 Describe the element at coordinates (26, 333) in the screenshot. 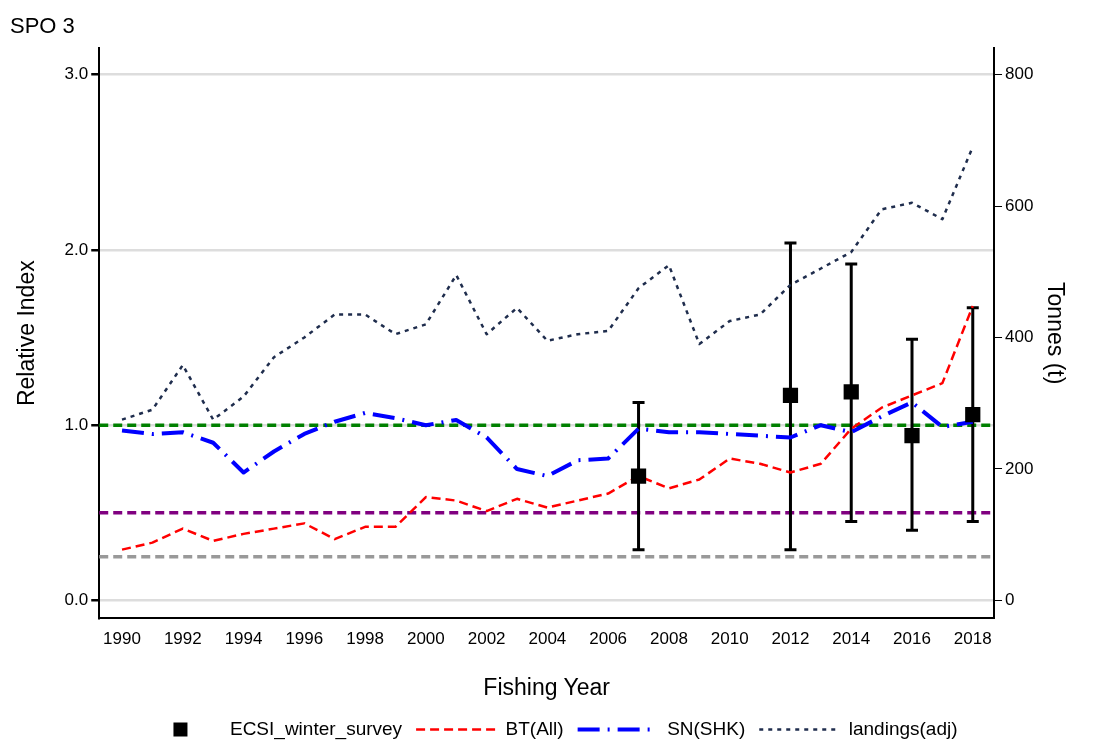

I see `y-axis-title: Relative Index` at that location.